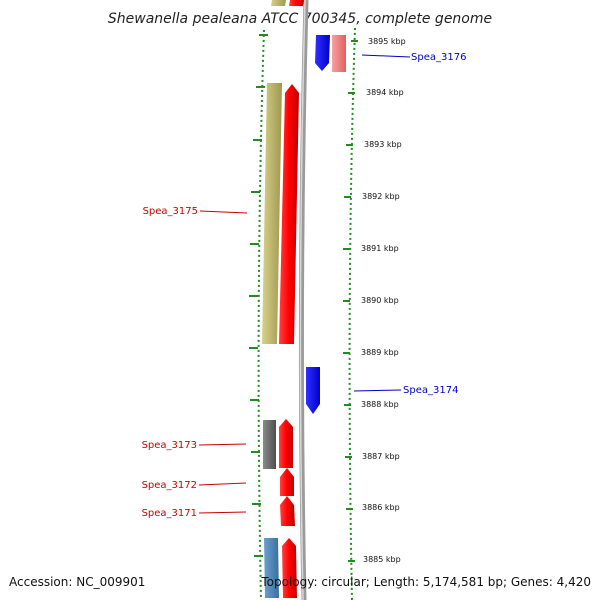 This screenshot has width=600, height=600. Describe the element at coordinates (377, 390) in the screenshot. I see `connector-spea3174` at that location.